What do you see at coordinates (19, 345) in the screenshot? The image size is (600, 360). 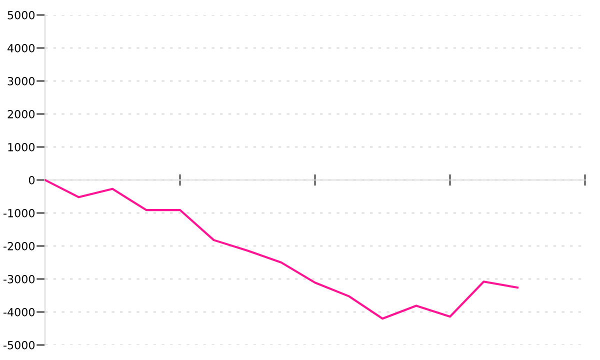 I see `y-tick-label: -5000` at bounding box center [19, 345].